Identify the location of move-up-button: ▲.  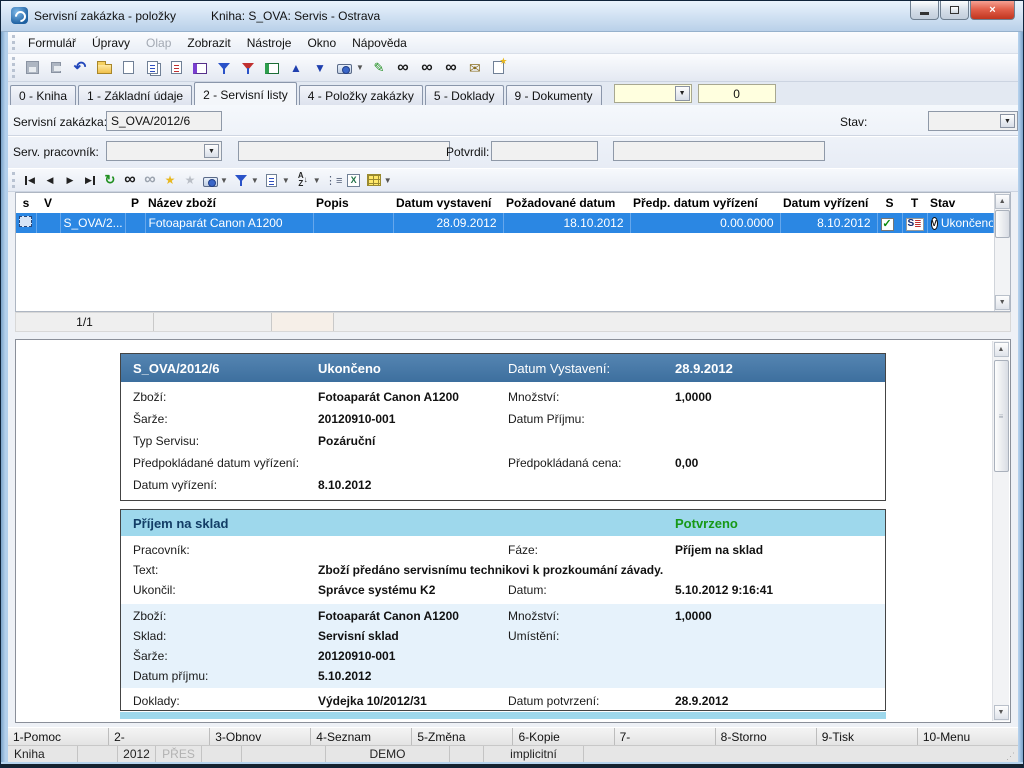
(296, 68).